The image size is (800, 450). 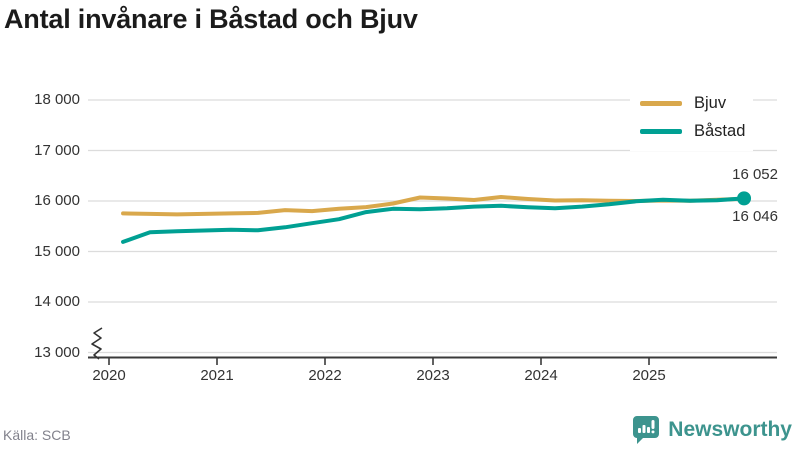 What do you see at coordinates (710, 102) in the screenshot?
I see `legend-label-bjuv: Bjuv` at bounding box center [710, 102].